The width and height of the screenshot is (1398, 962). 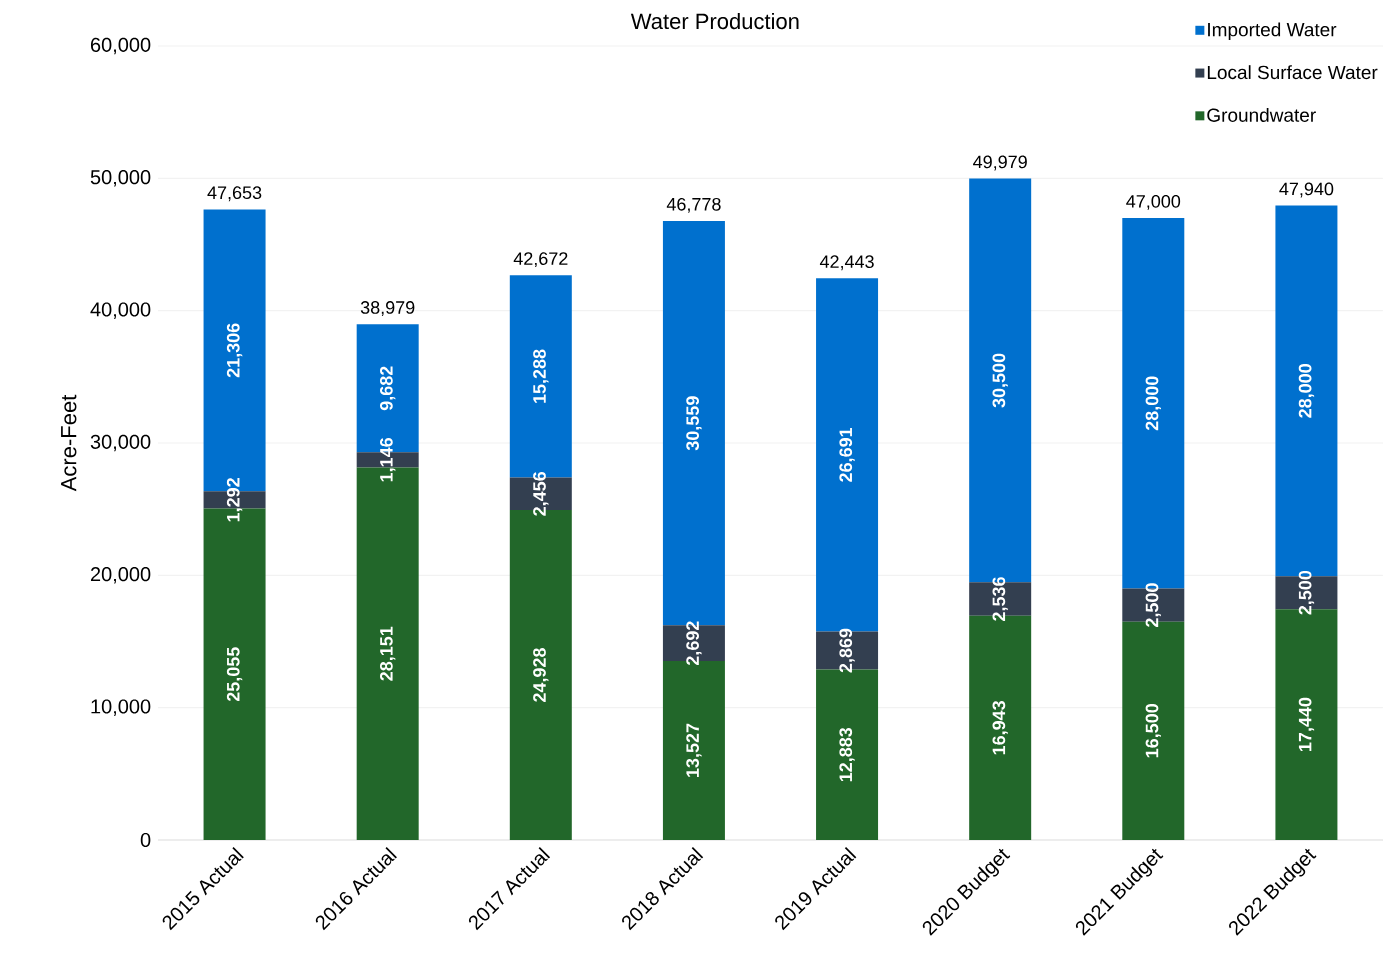 What do you see at coordinates (1153, 731) in the screenshot?
I see `data-label: 16,500` at bounding box center [1153, 731].